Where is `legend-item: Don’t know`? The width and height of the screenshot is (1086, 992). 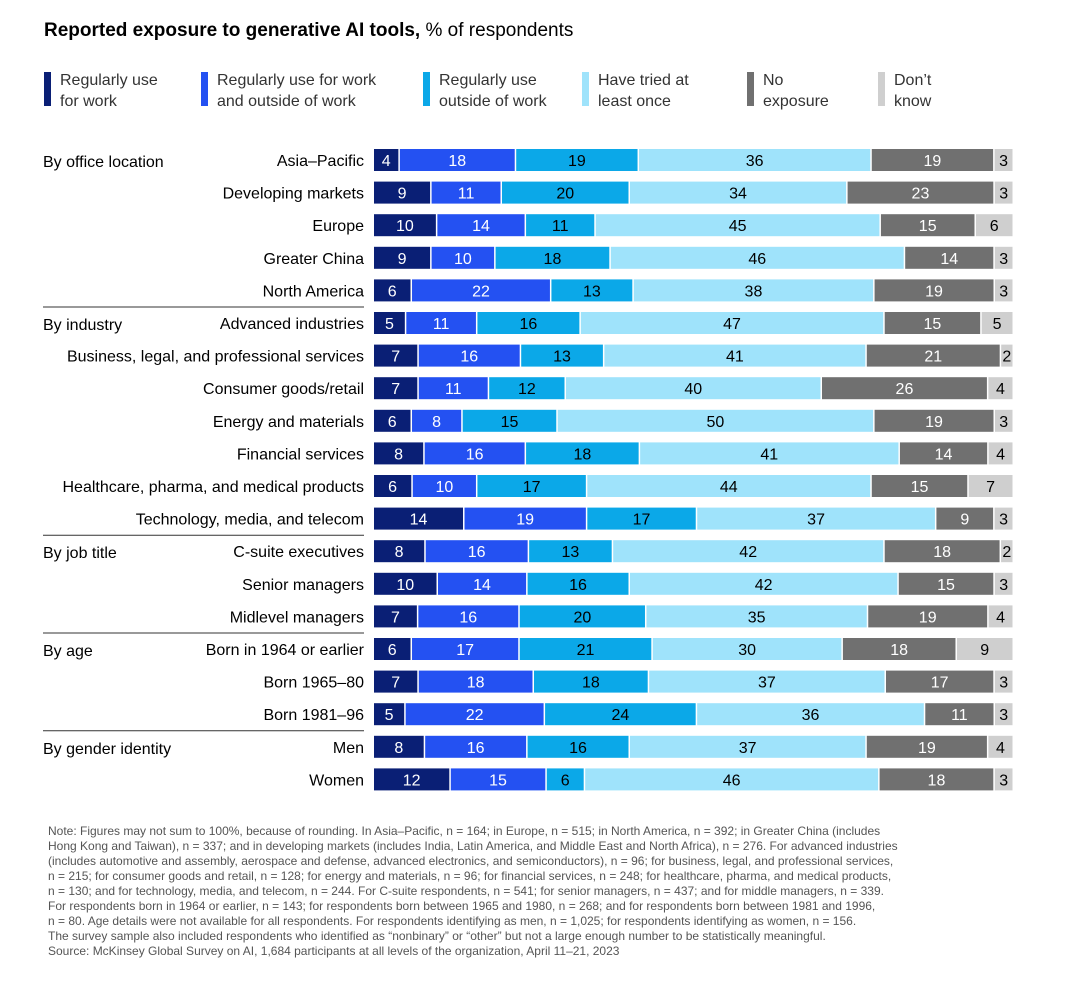
legend-item: Don’t know is located at coordinates (971, 91).